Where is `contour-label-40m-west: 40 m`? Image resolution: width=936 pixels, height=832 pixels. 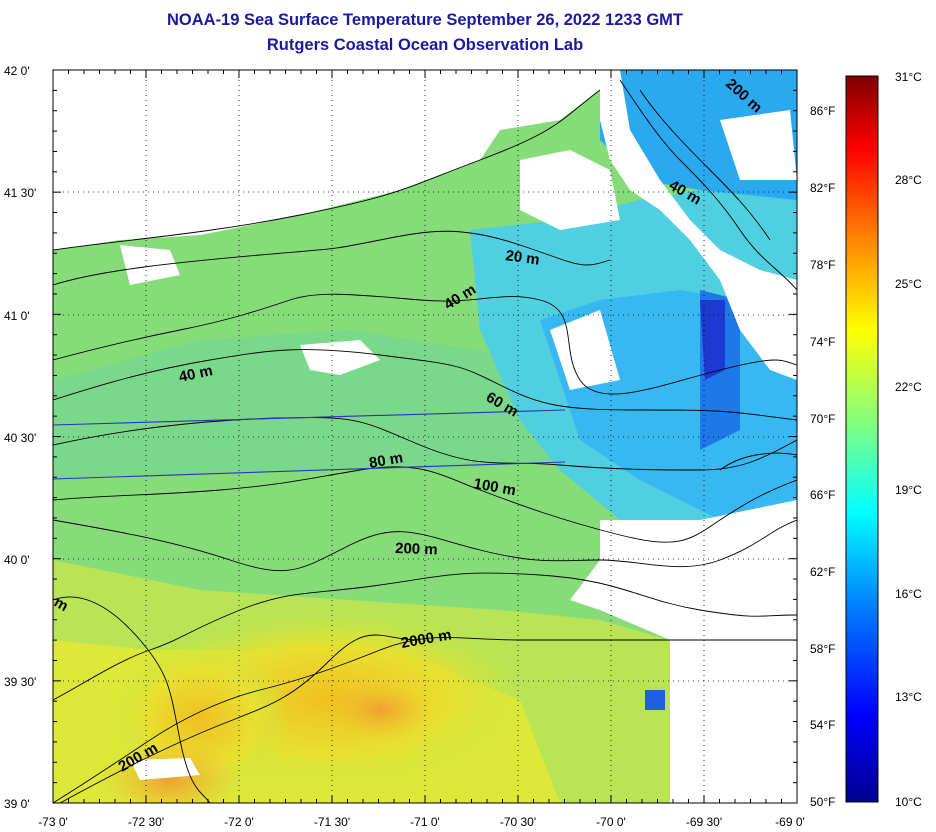
contour-label-40m-west: 40 m is located at coordinates (195, 374).